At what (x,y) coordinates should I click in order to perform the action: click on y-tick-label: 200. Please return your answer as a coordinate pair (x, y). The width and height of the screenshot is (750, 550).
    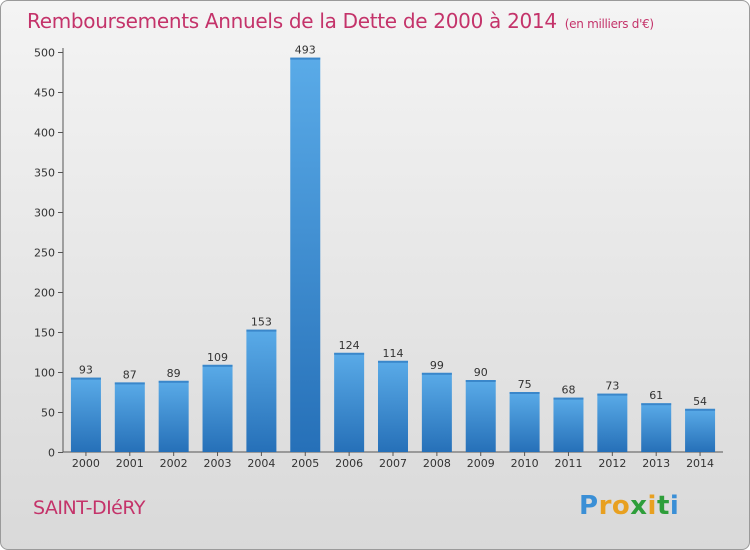
    Looking at the image, I should click on (44, 293).